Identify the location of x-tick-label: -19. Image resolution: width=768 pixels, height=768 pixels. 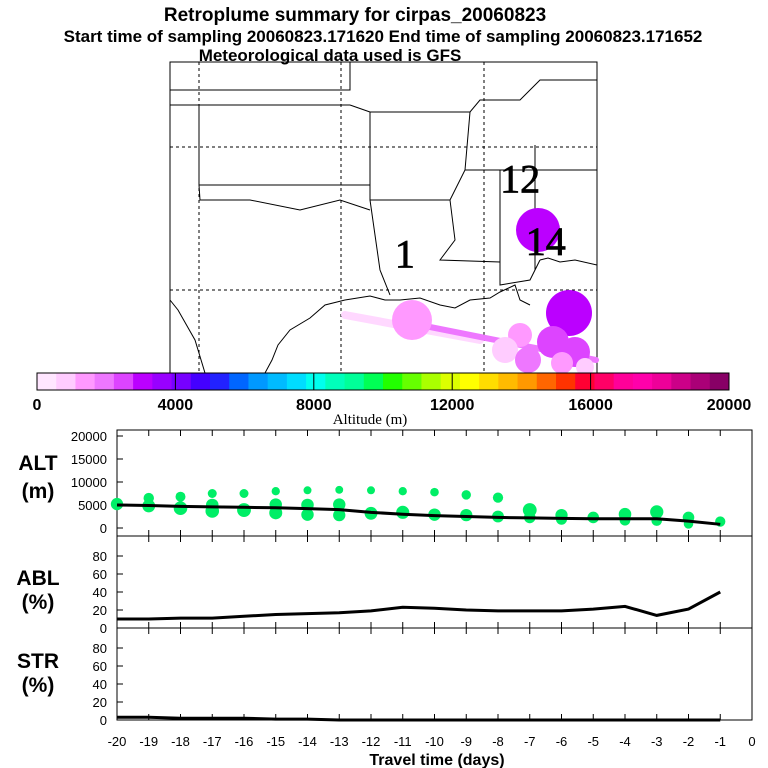
(148, 741).